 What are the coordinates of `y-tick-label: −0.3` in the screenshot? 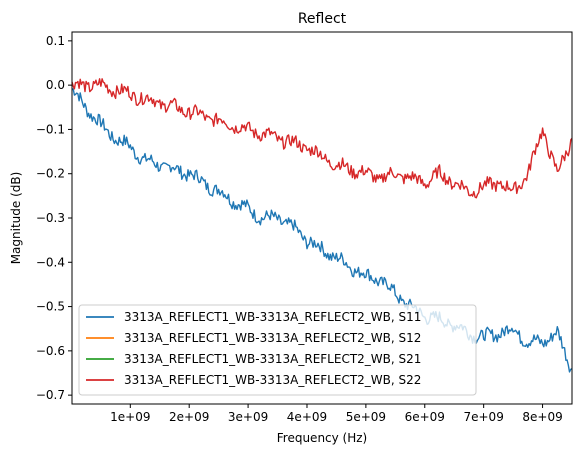 It's located at (50, 218).